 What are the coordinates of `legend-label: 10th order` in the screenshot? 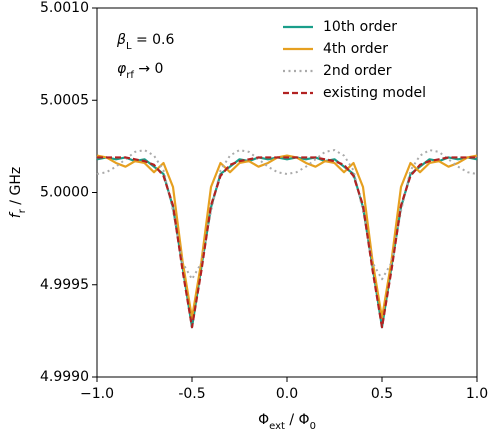 It's located at (360, 27).